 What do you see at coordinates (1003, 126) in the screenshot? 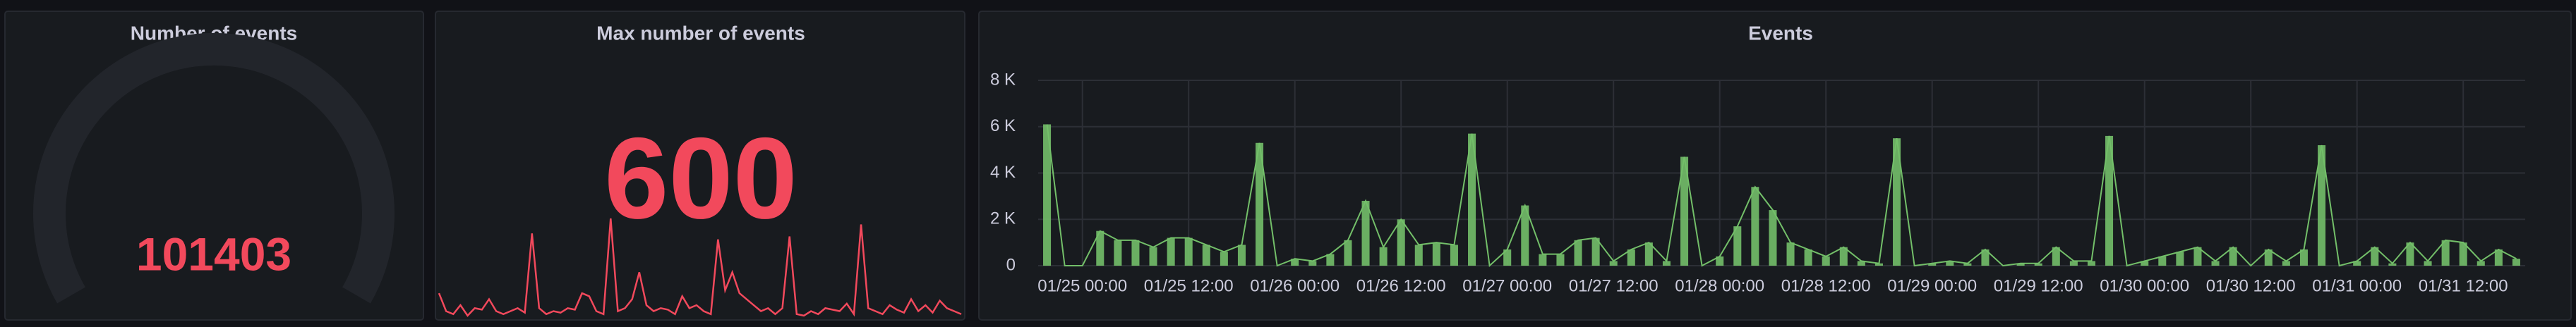
I see `y-tick-label: 6 K` at bounding box center [1003, 126].